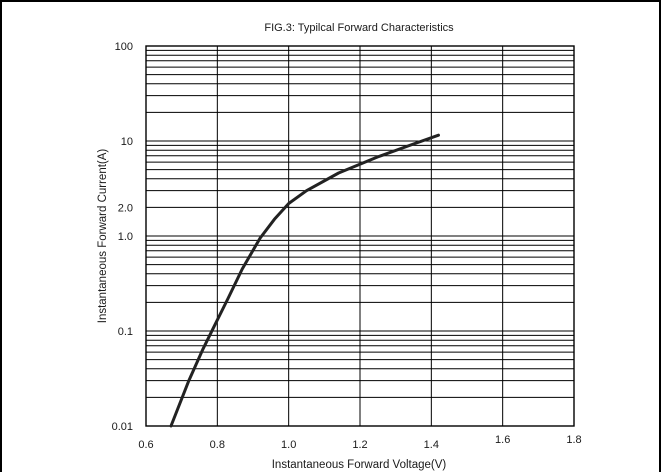 The width and height of the screenshot is (661, 472). What do you see at coordinates (125, 332) in the screenshot?
I see `y-tick-label: 0.1` at bounding box center [125, 332].